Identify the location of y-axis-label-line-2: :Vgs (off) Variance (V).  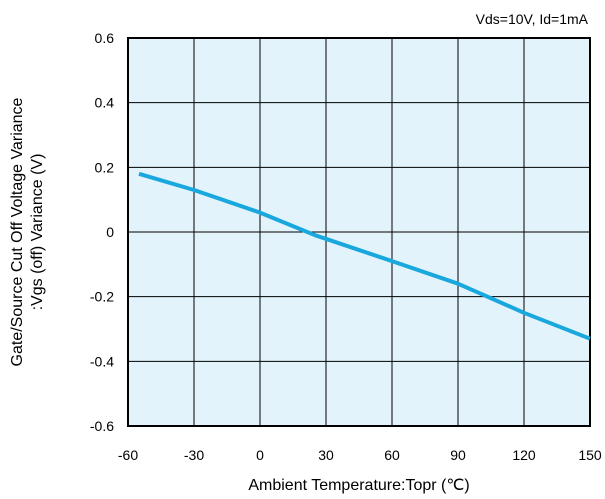
(37, 232).